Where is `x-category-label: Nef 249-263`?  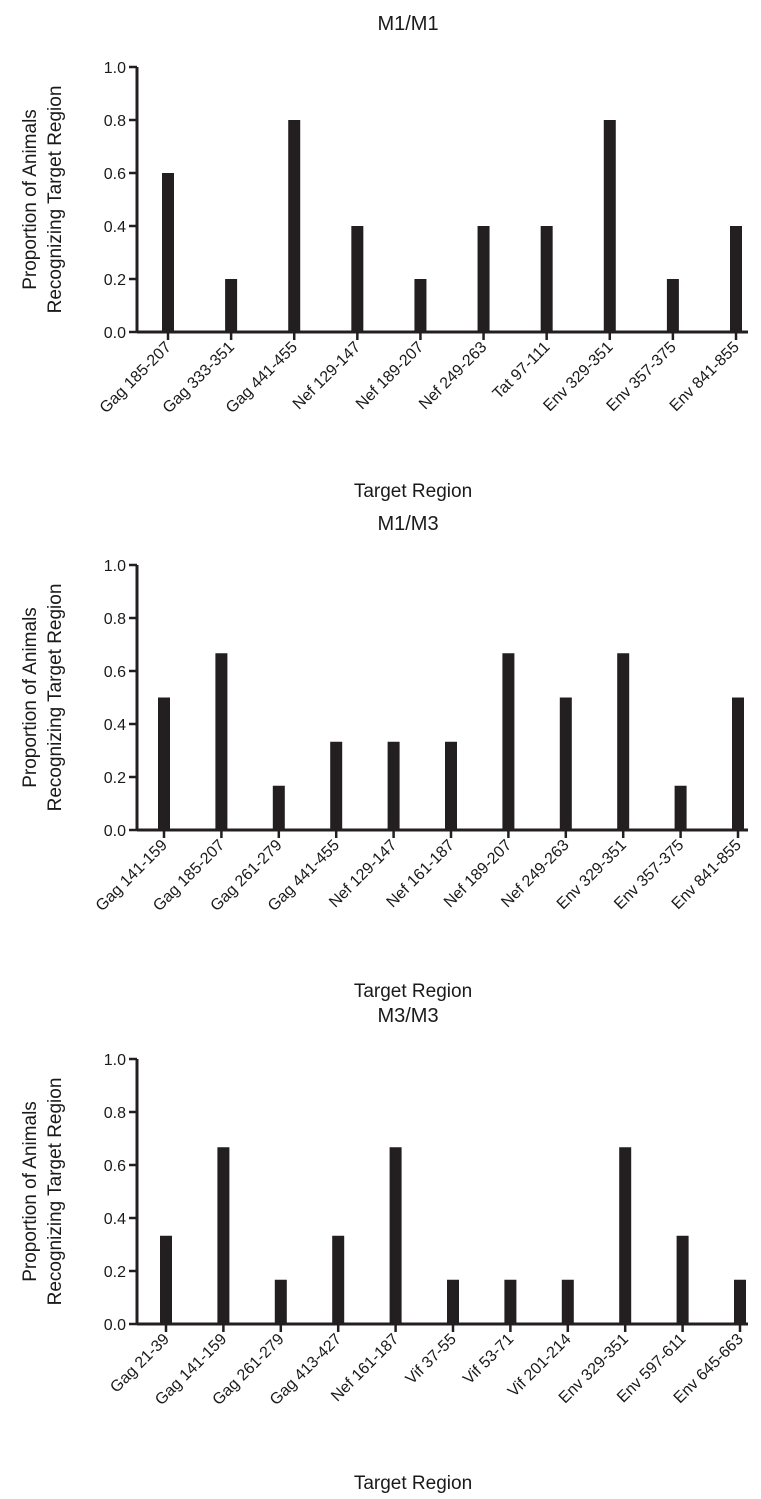 x-category-label: Nef 249-263 is located at coordinates (453, 376).